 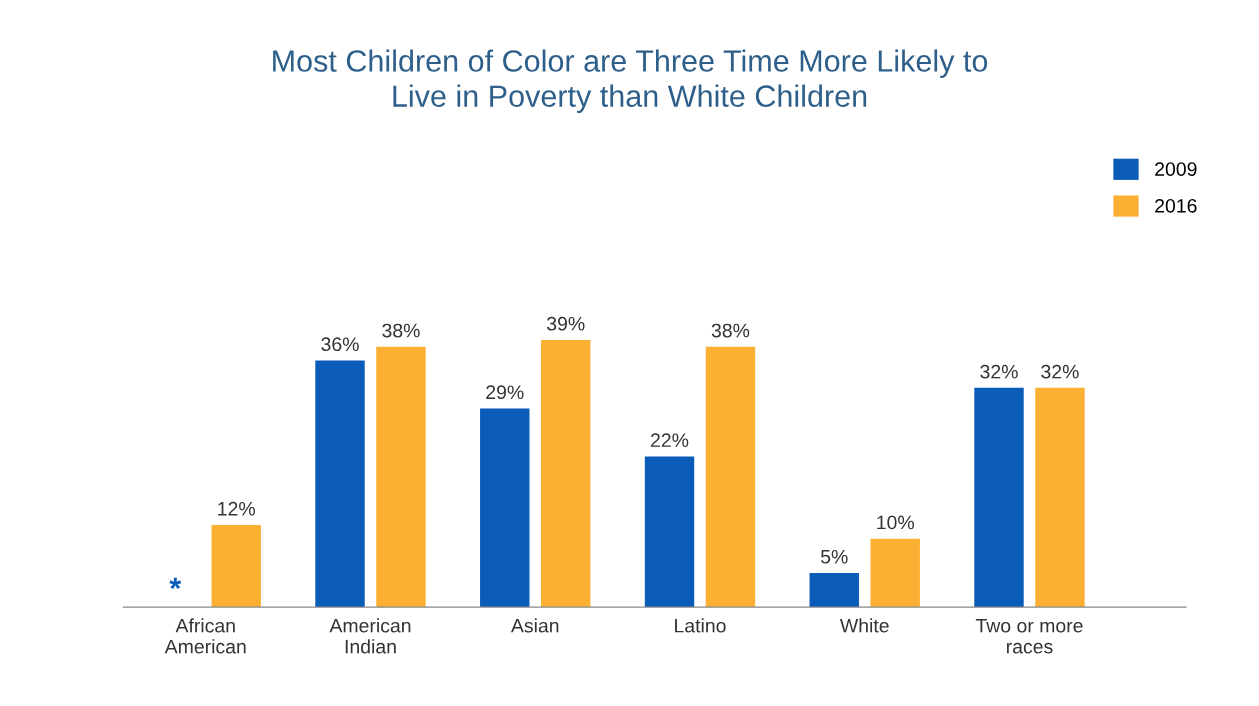 I want to click on legend-label: 2016, so click(x=1176, y=205).